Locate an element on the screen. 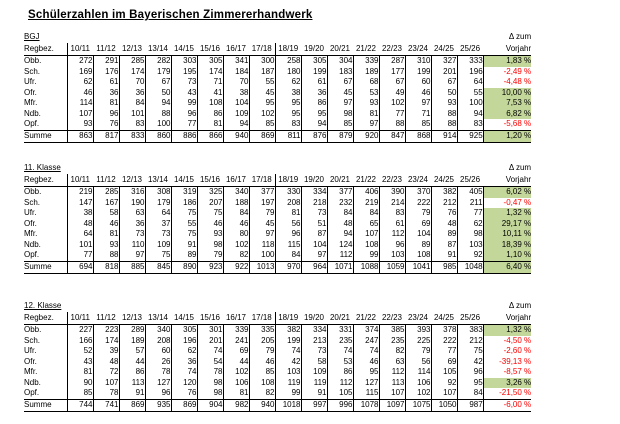 The width and height of the screenshot is (620, 424). value-cell: 103 is located at coordinates (288, 372).